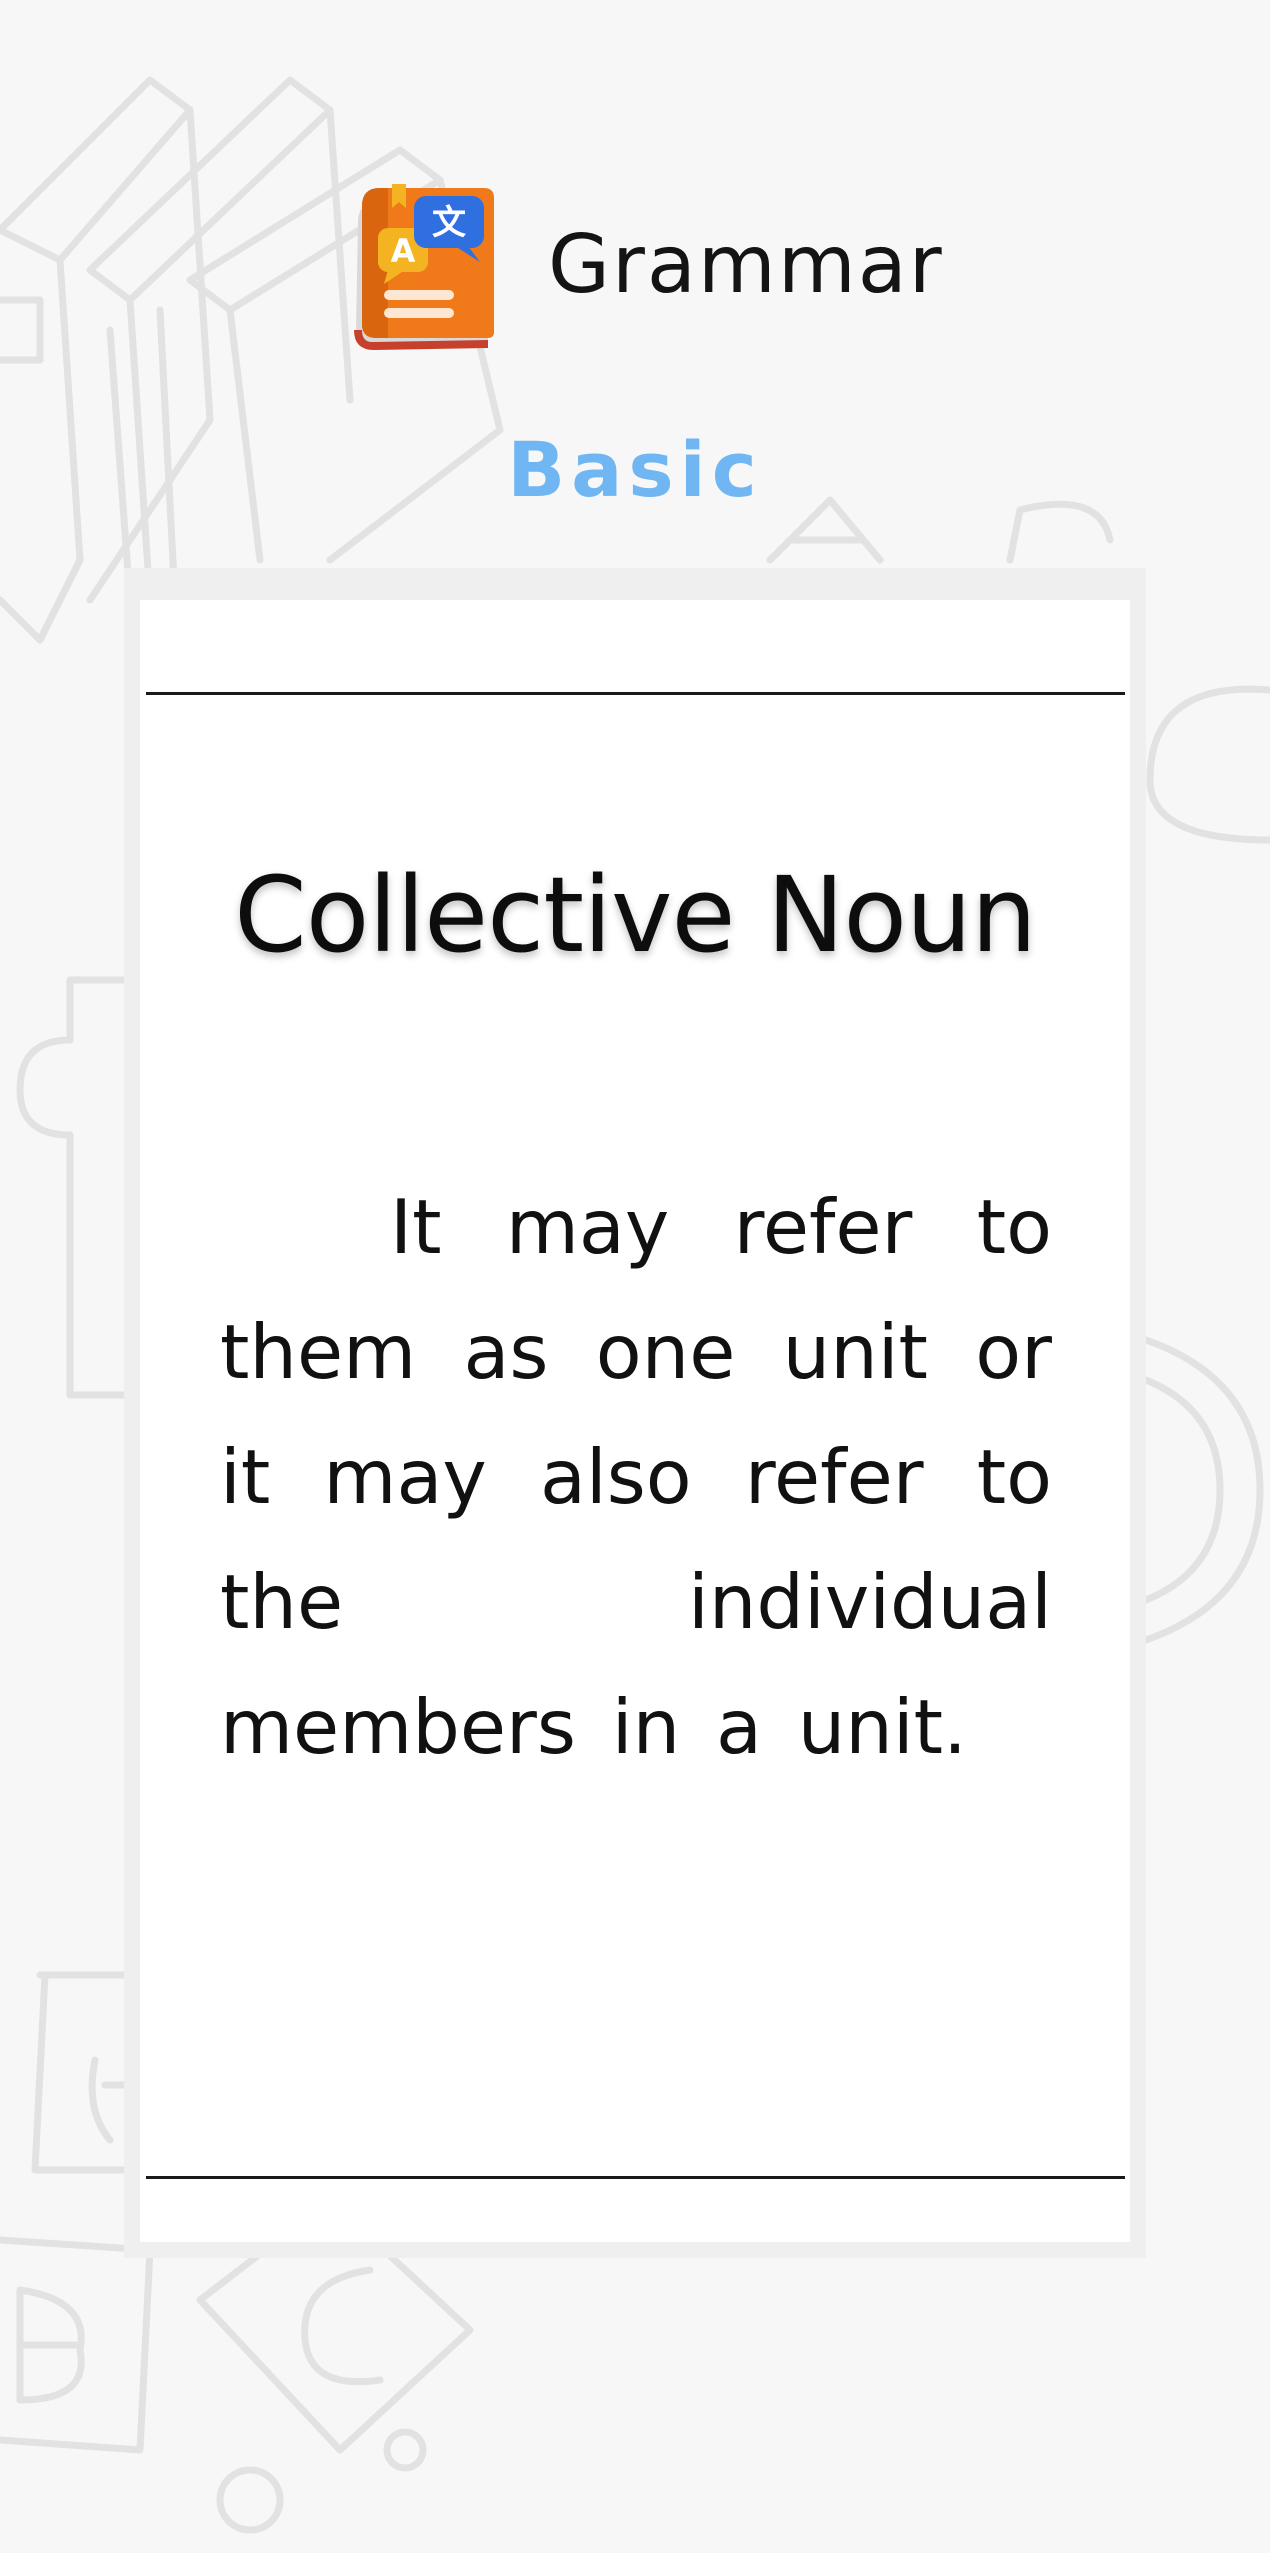  What do you see at coordinates (825, 530) in the screenshot?
I see `letter-a-doodle` at bounding box center [825, 530].